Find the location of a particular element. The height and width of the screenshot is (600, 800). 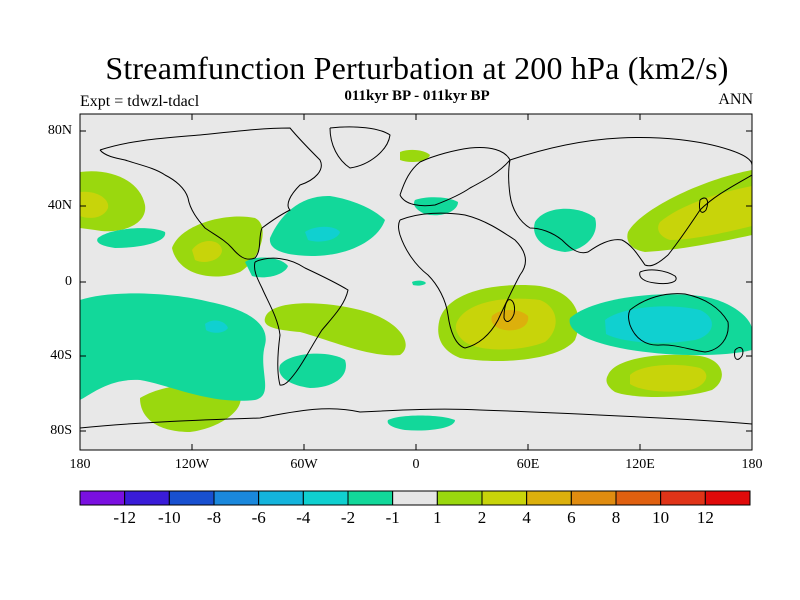

contour-positive-northatl is located at coordinates (415, 156).